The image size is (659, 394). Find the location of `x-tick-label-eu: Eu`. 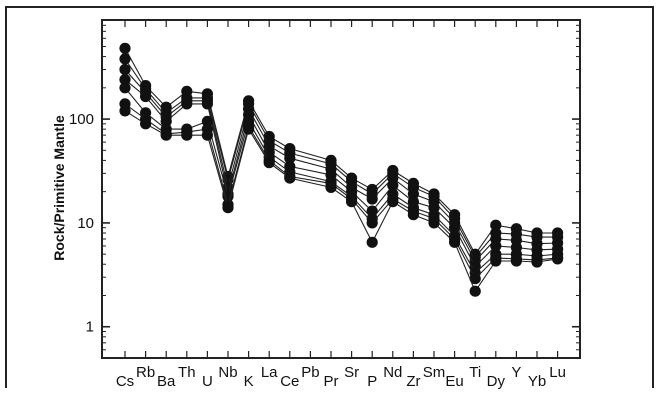

x-tick-label-eu: Eu is located at coordinates (454, 381).